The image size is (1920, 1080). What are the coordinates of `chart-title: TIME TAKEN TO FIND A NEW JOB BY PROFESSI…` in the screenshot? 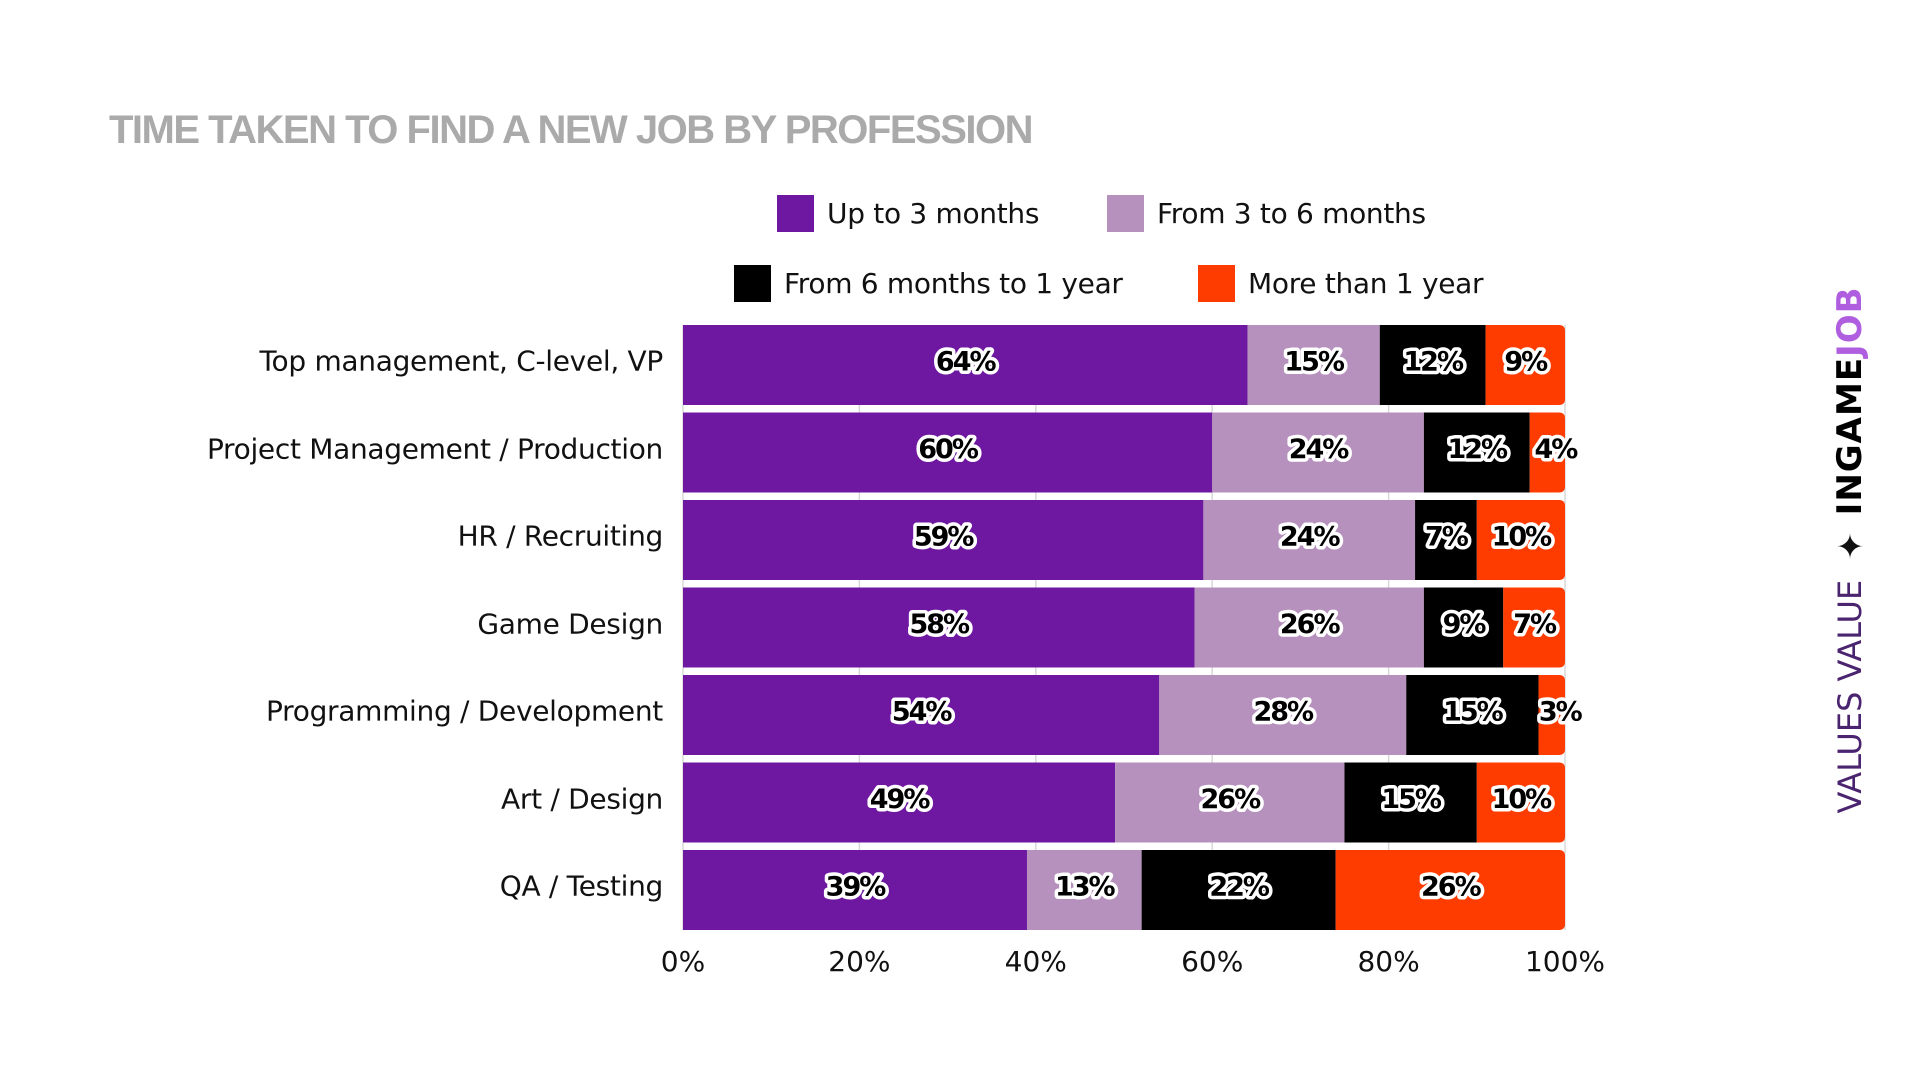 It's located at (571, 130).